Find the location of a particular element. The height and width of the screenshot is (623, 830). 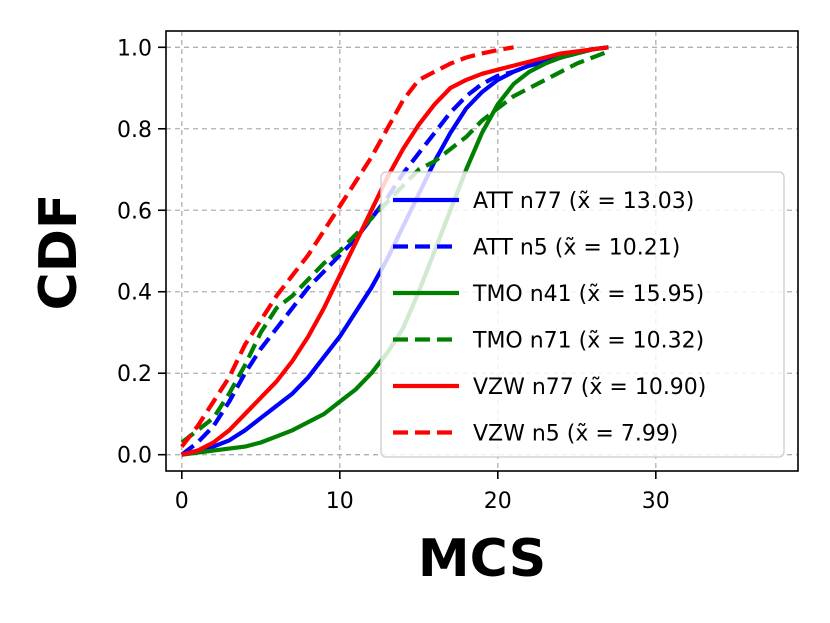

y-tick-label: 1.0 is located at coordinates (134, 48).